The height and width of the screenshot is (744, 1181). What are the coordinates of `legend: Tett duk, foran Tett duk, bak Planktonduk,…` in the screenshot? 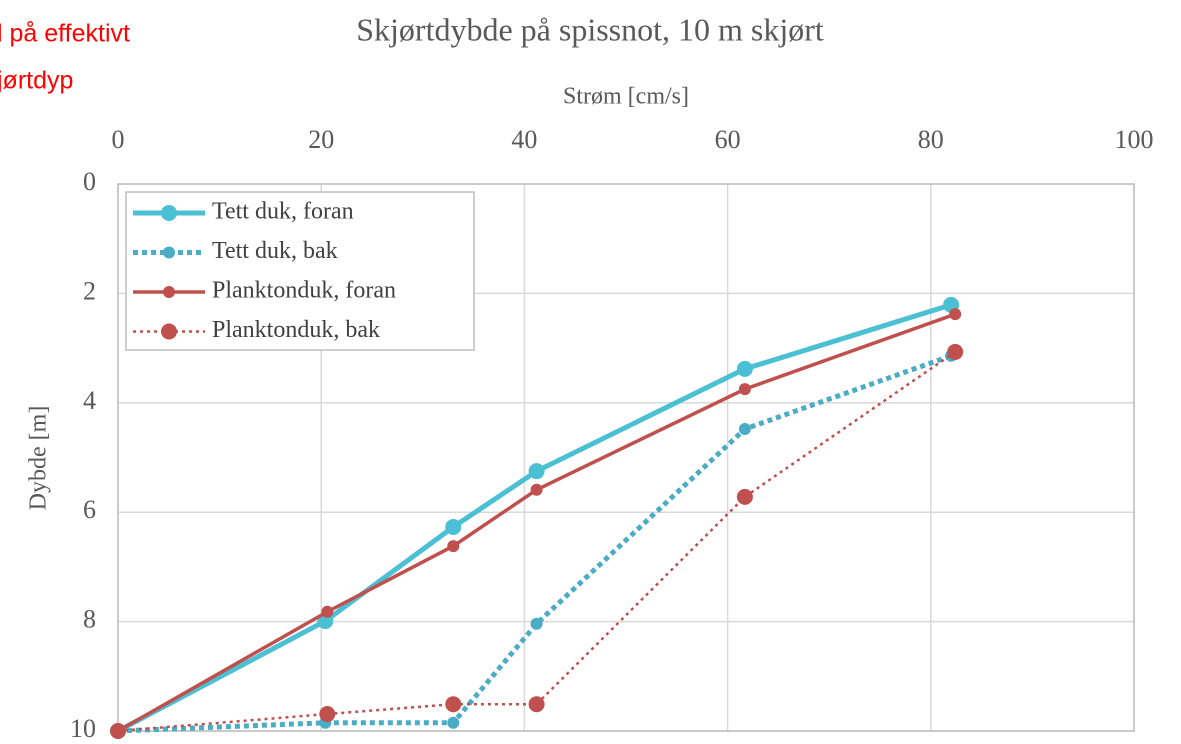 It's located at (300, 271).